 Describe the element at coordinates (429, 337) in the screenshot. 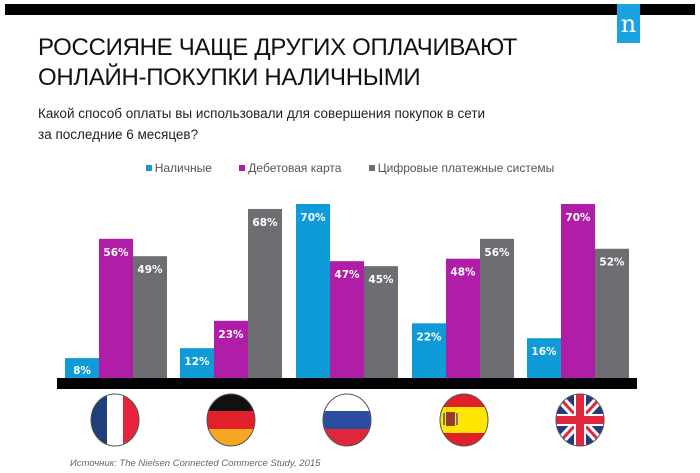

I see `data-label-cash-spain: 22%` at that location.